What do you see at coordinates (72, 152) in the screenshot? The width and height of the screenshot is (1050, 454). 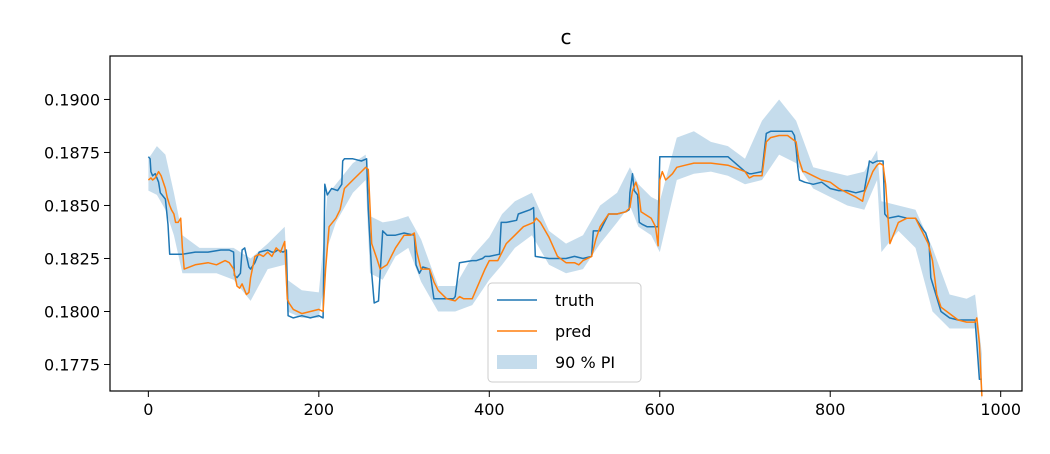 I see `y-tick-label: 0.1875` at bounding box center [72, 152].